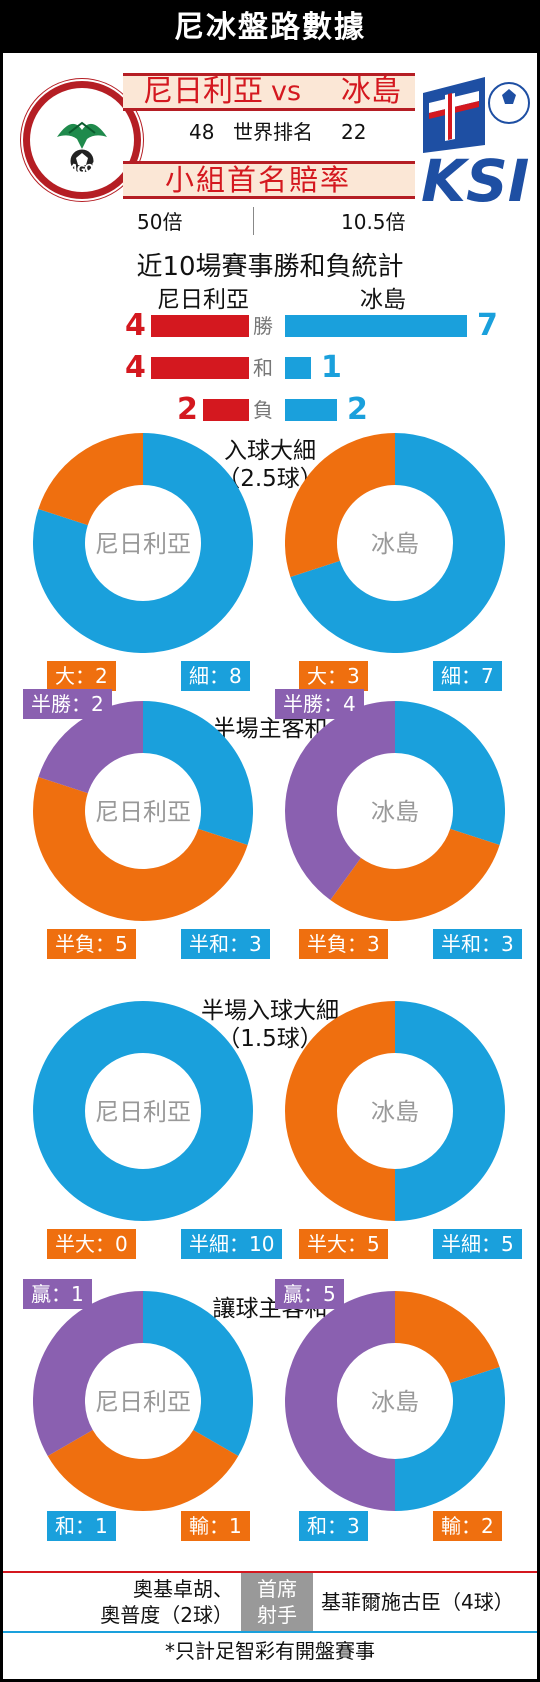 The height and width of the screenshot is (1682, 540). What do you see at coordinates (477, 1244) in the screenshot?
I see `donut-value-tag: 半細：5` at bounding box center [477, 1244].